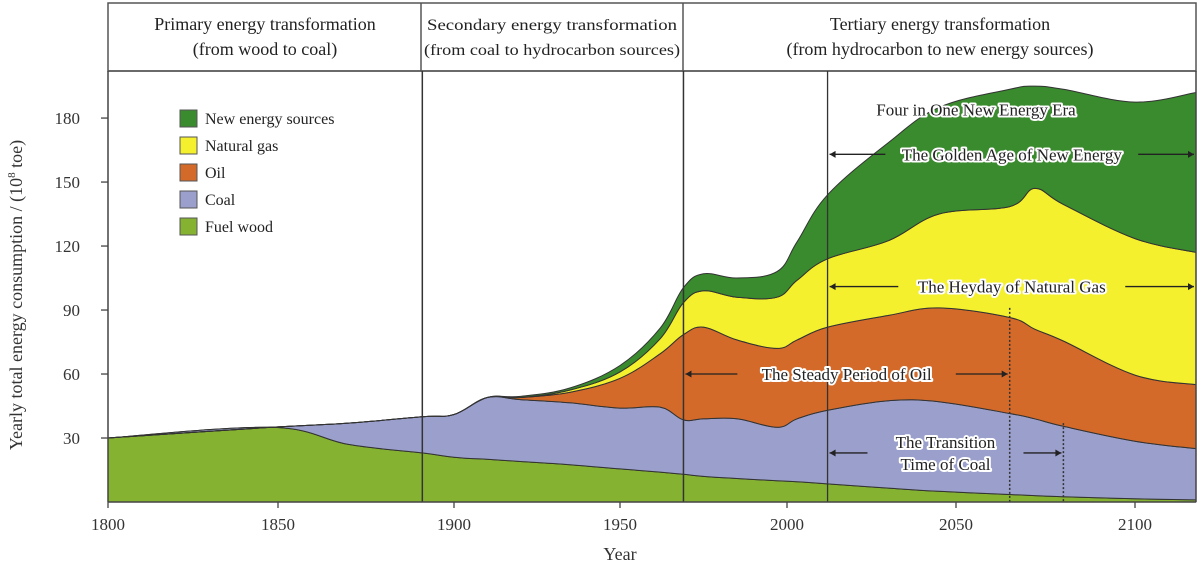 The image size is (1200, 570). Describe the element at coordinates (81, 278) in the screenshot. I see `y-ticks: 30 60 90 120 150 180` at that location.